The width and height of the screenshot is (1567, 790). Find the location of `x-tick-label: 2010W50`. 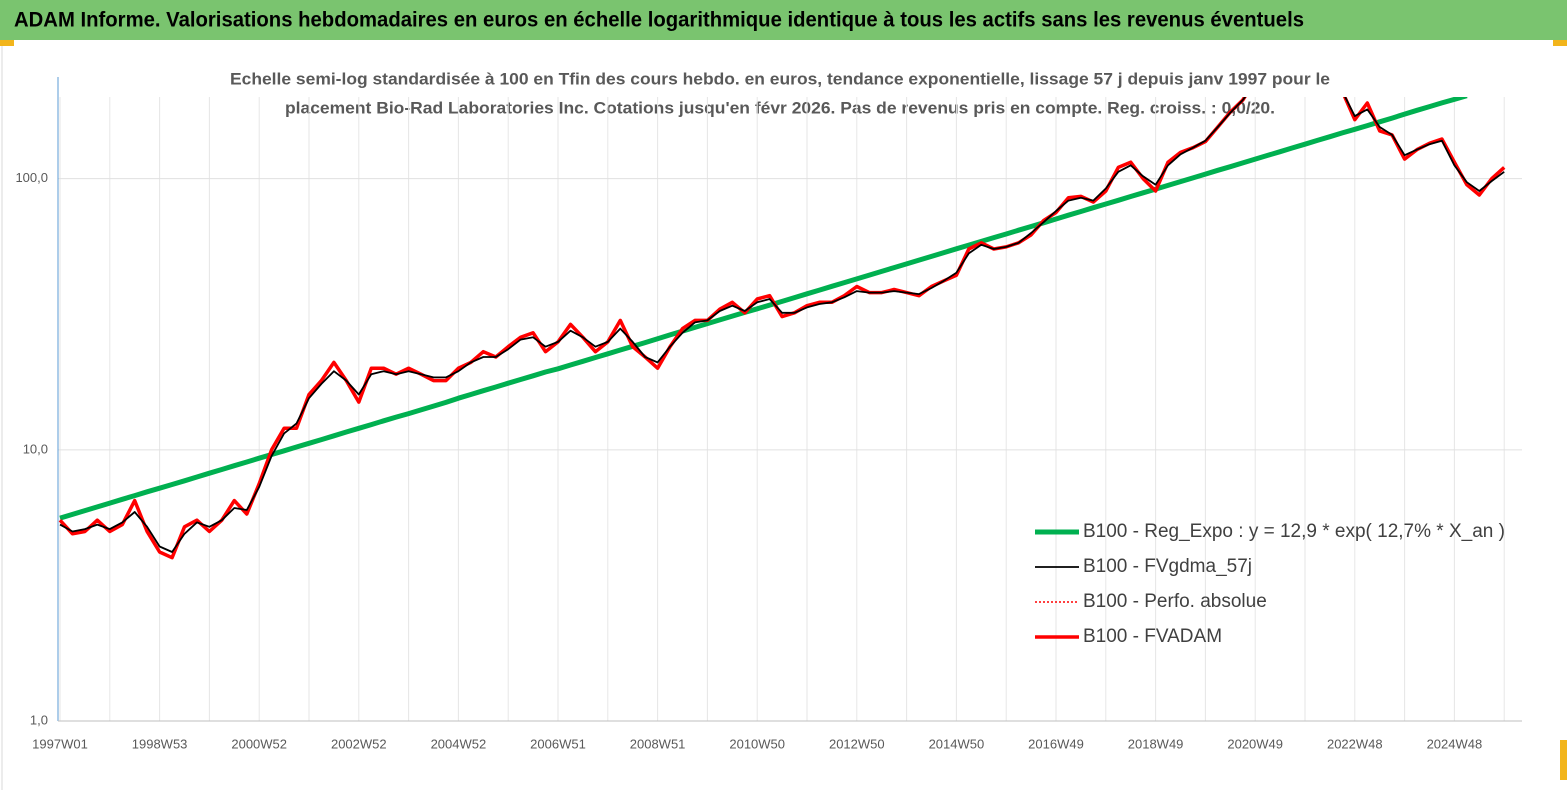

x-tick-label: 2010W50 is located at coordinates (757, 743).